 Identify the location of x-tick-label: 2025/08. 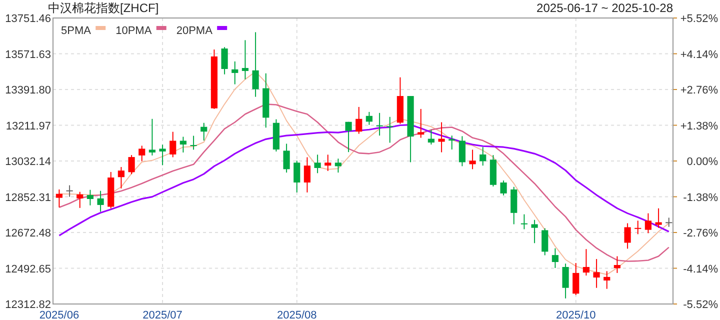
(296, 315).